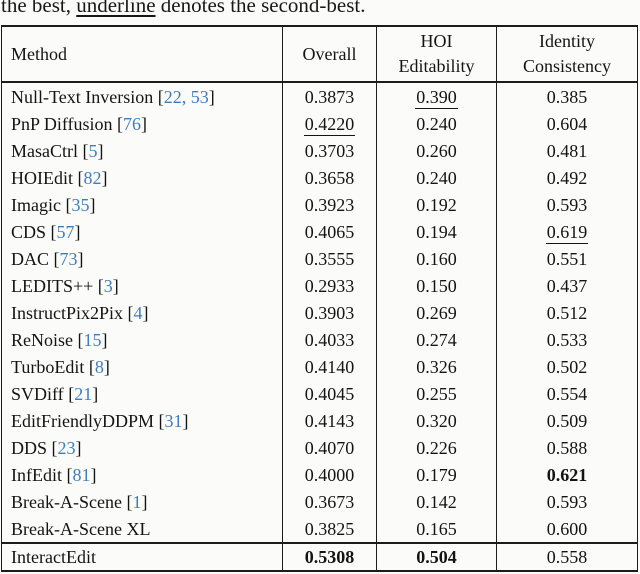 This screenshot has width=640, height=574. I want to click on identity-consistency-value: 0.554, so click(567, 393).